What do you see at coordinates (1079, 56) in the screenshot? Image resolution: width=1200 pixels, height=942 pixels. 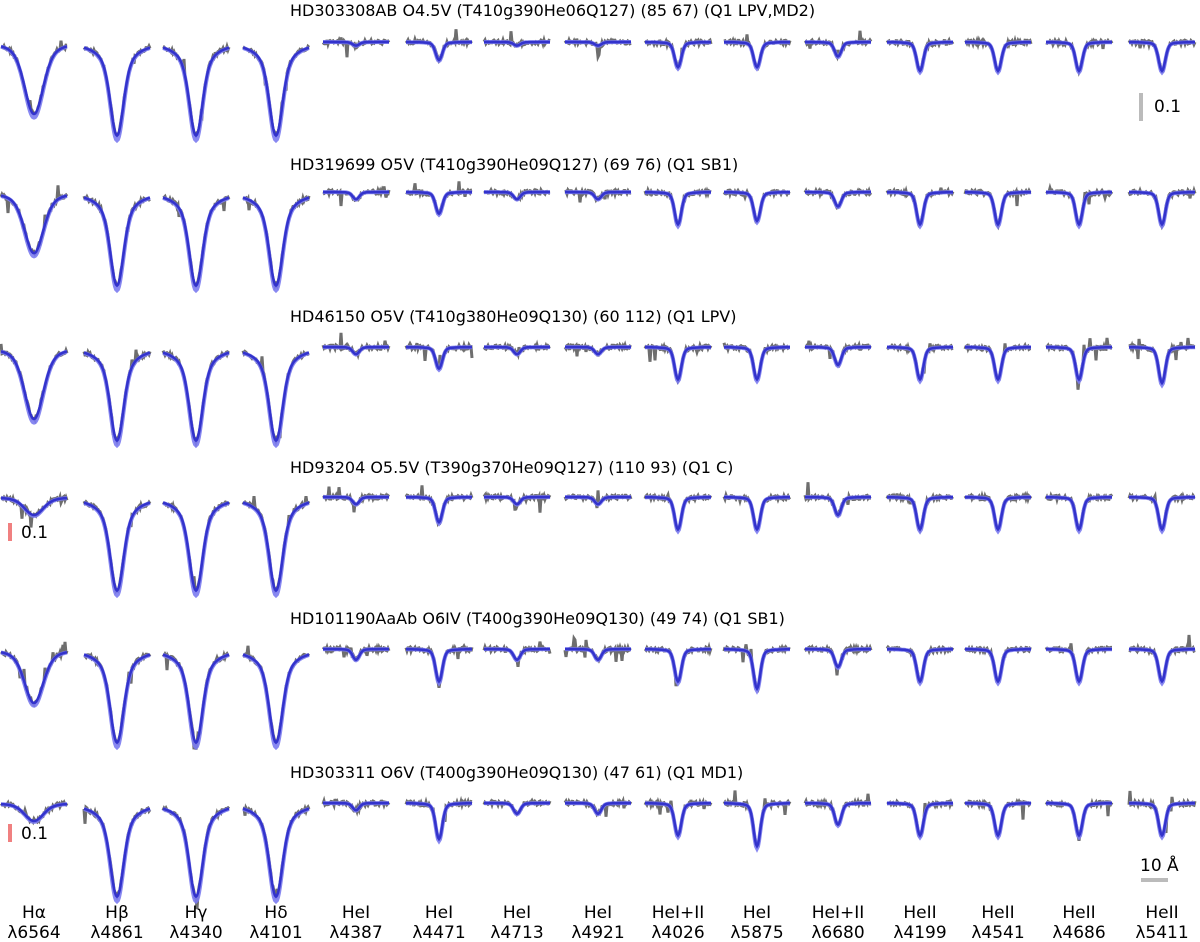 I see `panel-r1-c14` at bounding box center [1079, 56].